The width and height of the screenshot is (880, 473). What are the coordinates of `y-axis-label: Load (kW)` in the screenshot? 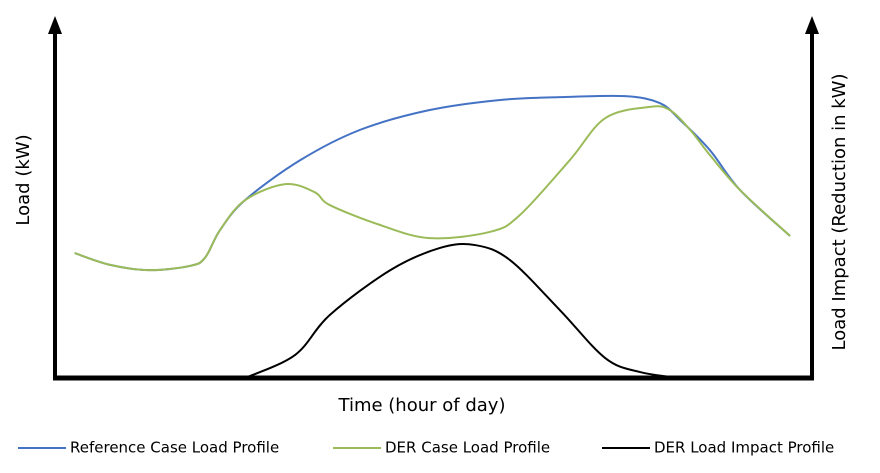 It's located at (23, 179).